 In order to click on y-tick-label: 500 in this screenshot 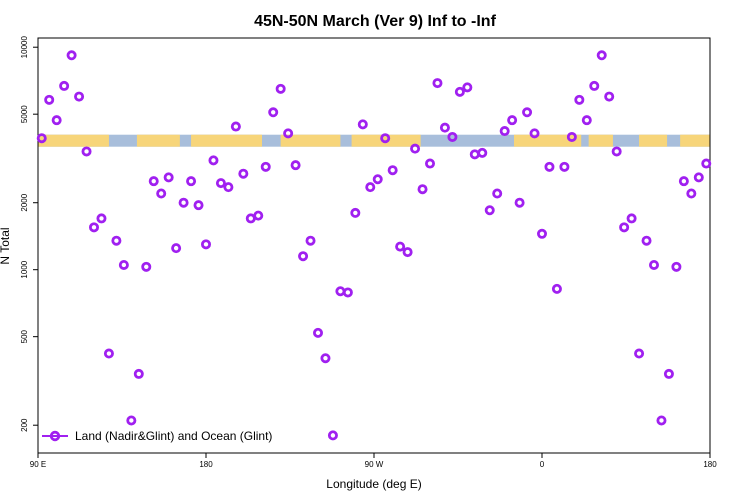, I will do `click(24, 336)`.